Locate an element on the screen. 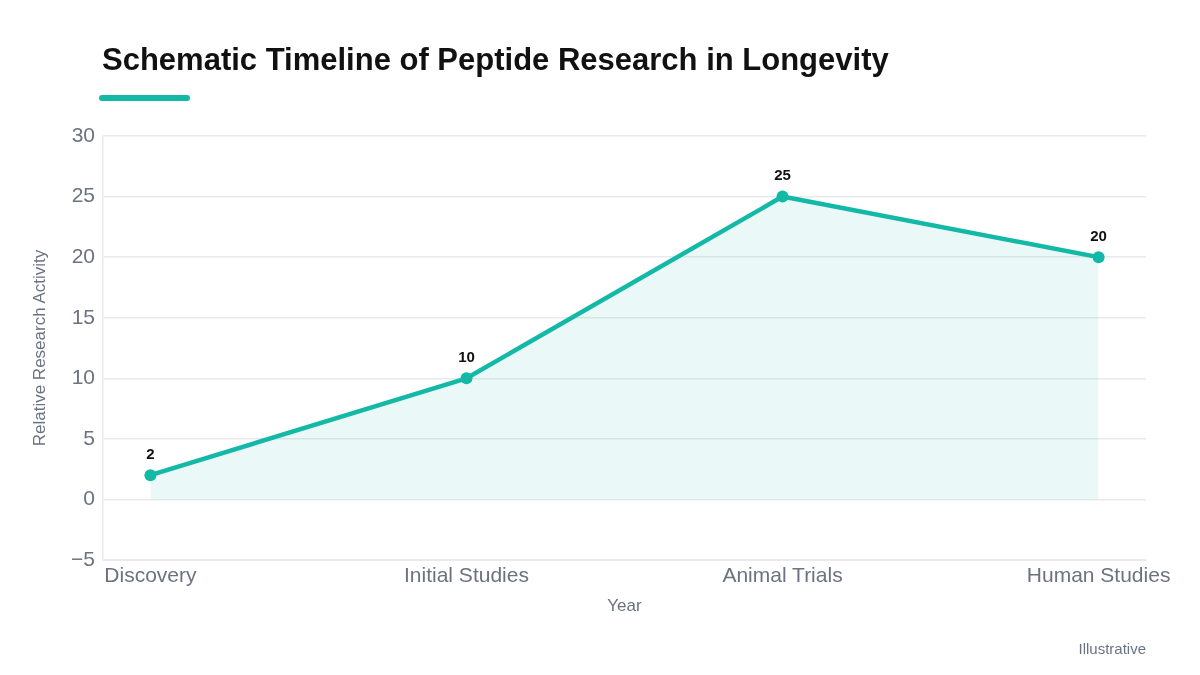 The height and width of the screenshot is (675, 1200). data-label: 25 is located at coordinates (782, 175).